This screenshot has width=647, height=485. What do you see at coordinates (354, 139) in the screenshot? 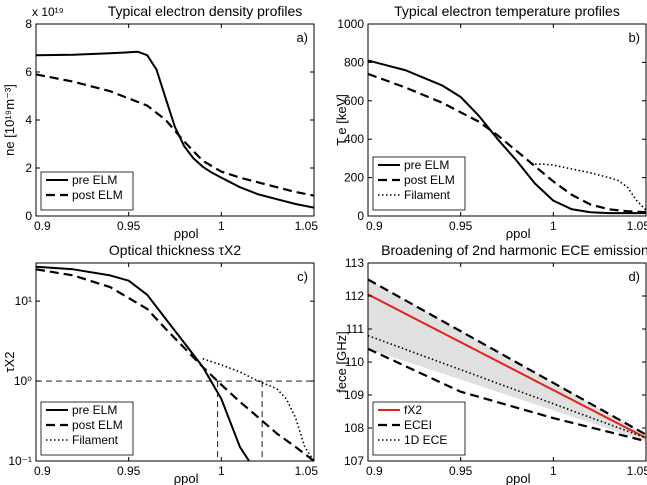
I see `y-tick-label: 400` at bounding box center [354, 139].